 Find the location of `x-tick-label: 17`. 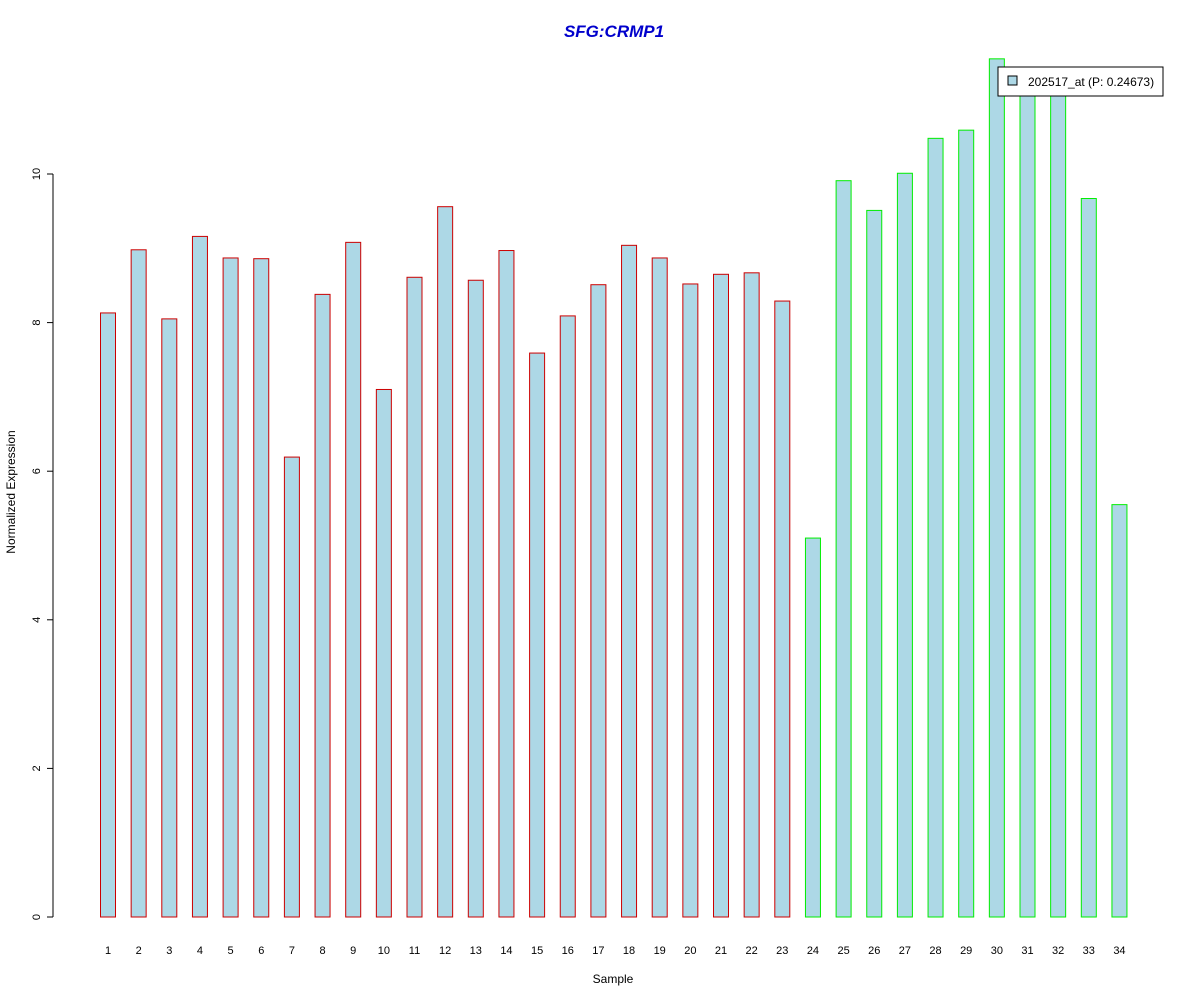

x-tick-label: 17 is located at coordinates (598, 951).